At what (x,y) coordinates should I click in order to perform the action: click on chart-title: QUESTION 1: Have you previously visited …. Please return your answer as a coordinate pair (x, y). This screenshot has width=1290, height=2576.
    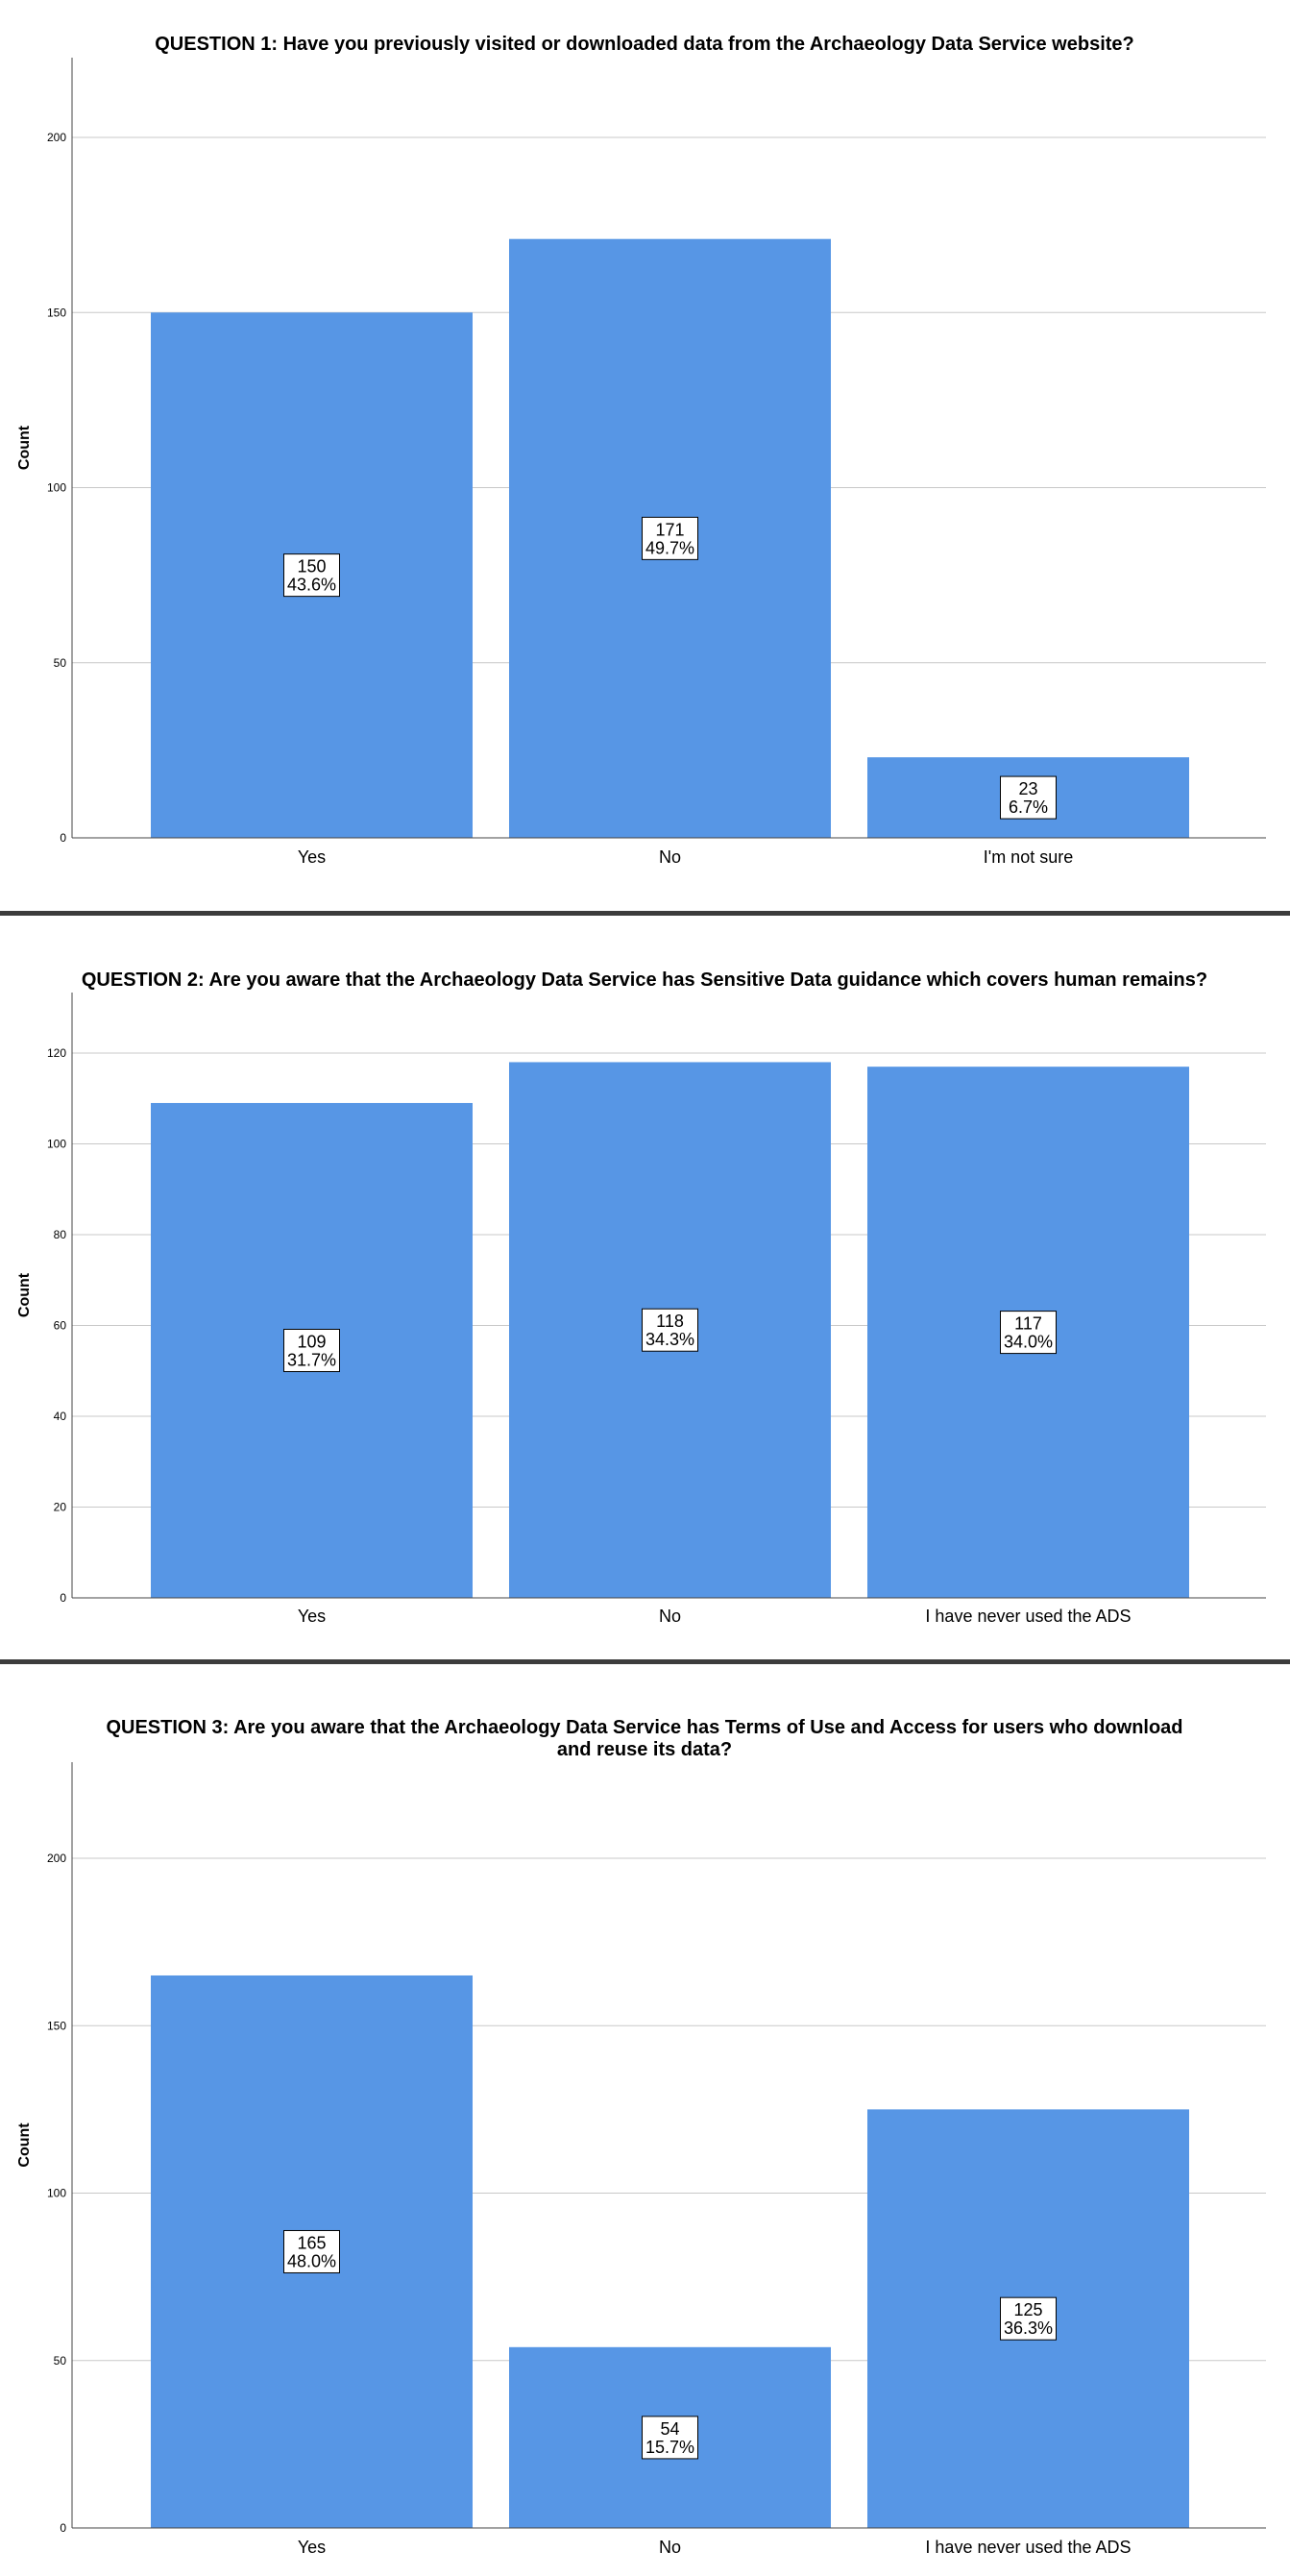
    Looking at the image, I should click on (644, 44).